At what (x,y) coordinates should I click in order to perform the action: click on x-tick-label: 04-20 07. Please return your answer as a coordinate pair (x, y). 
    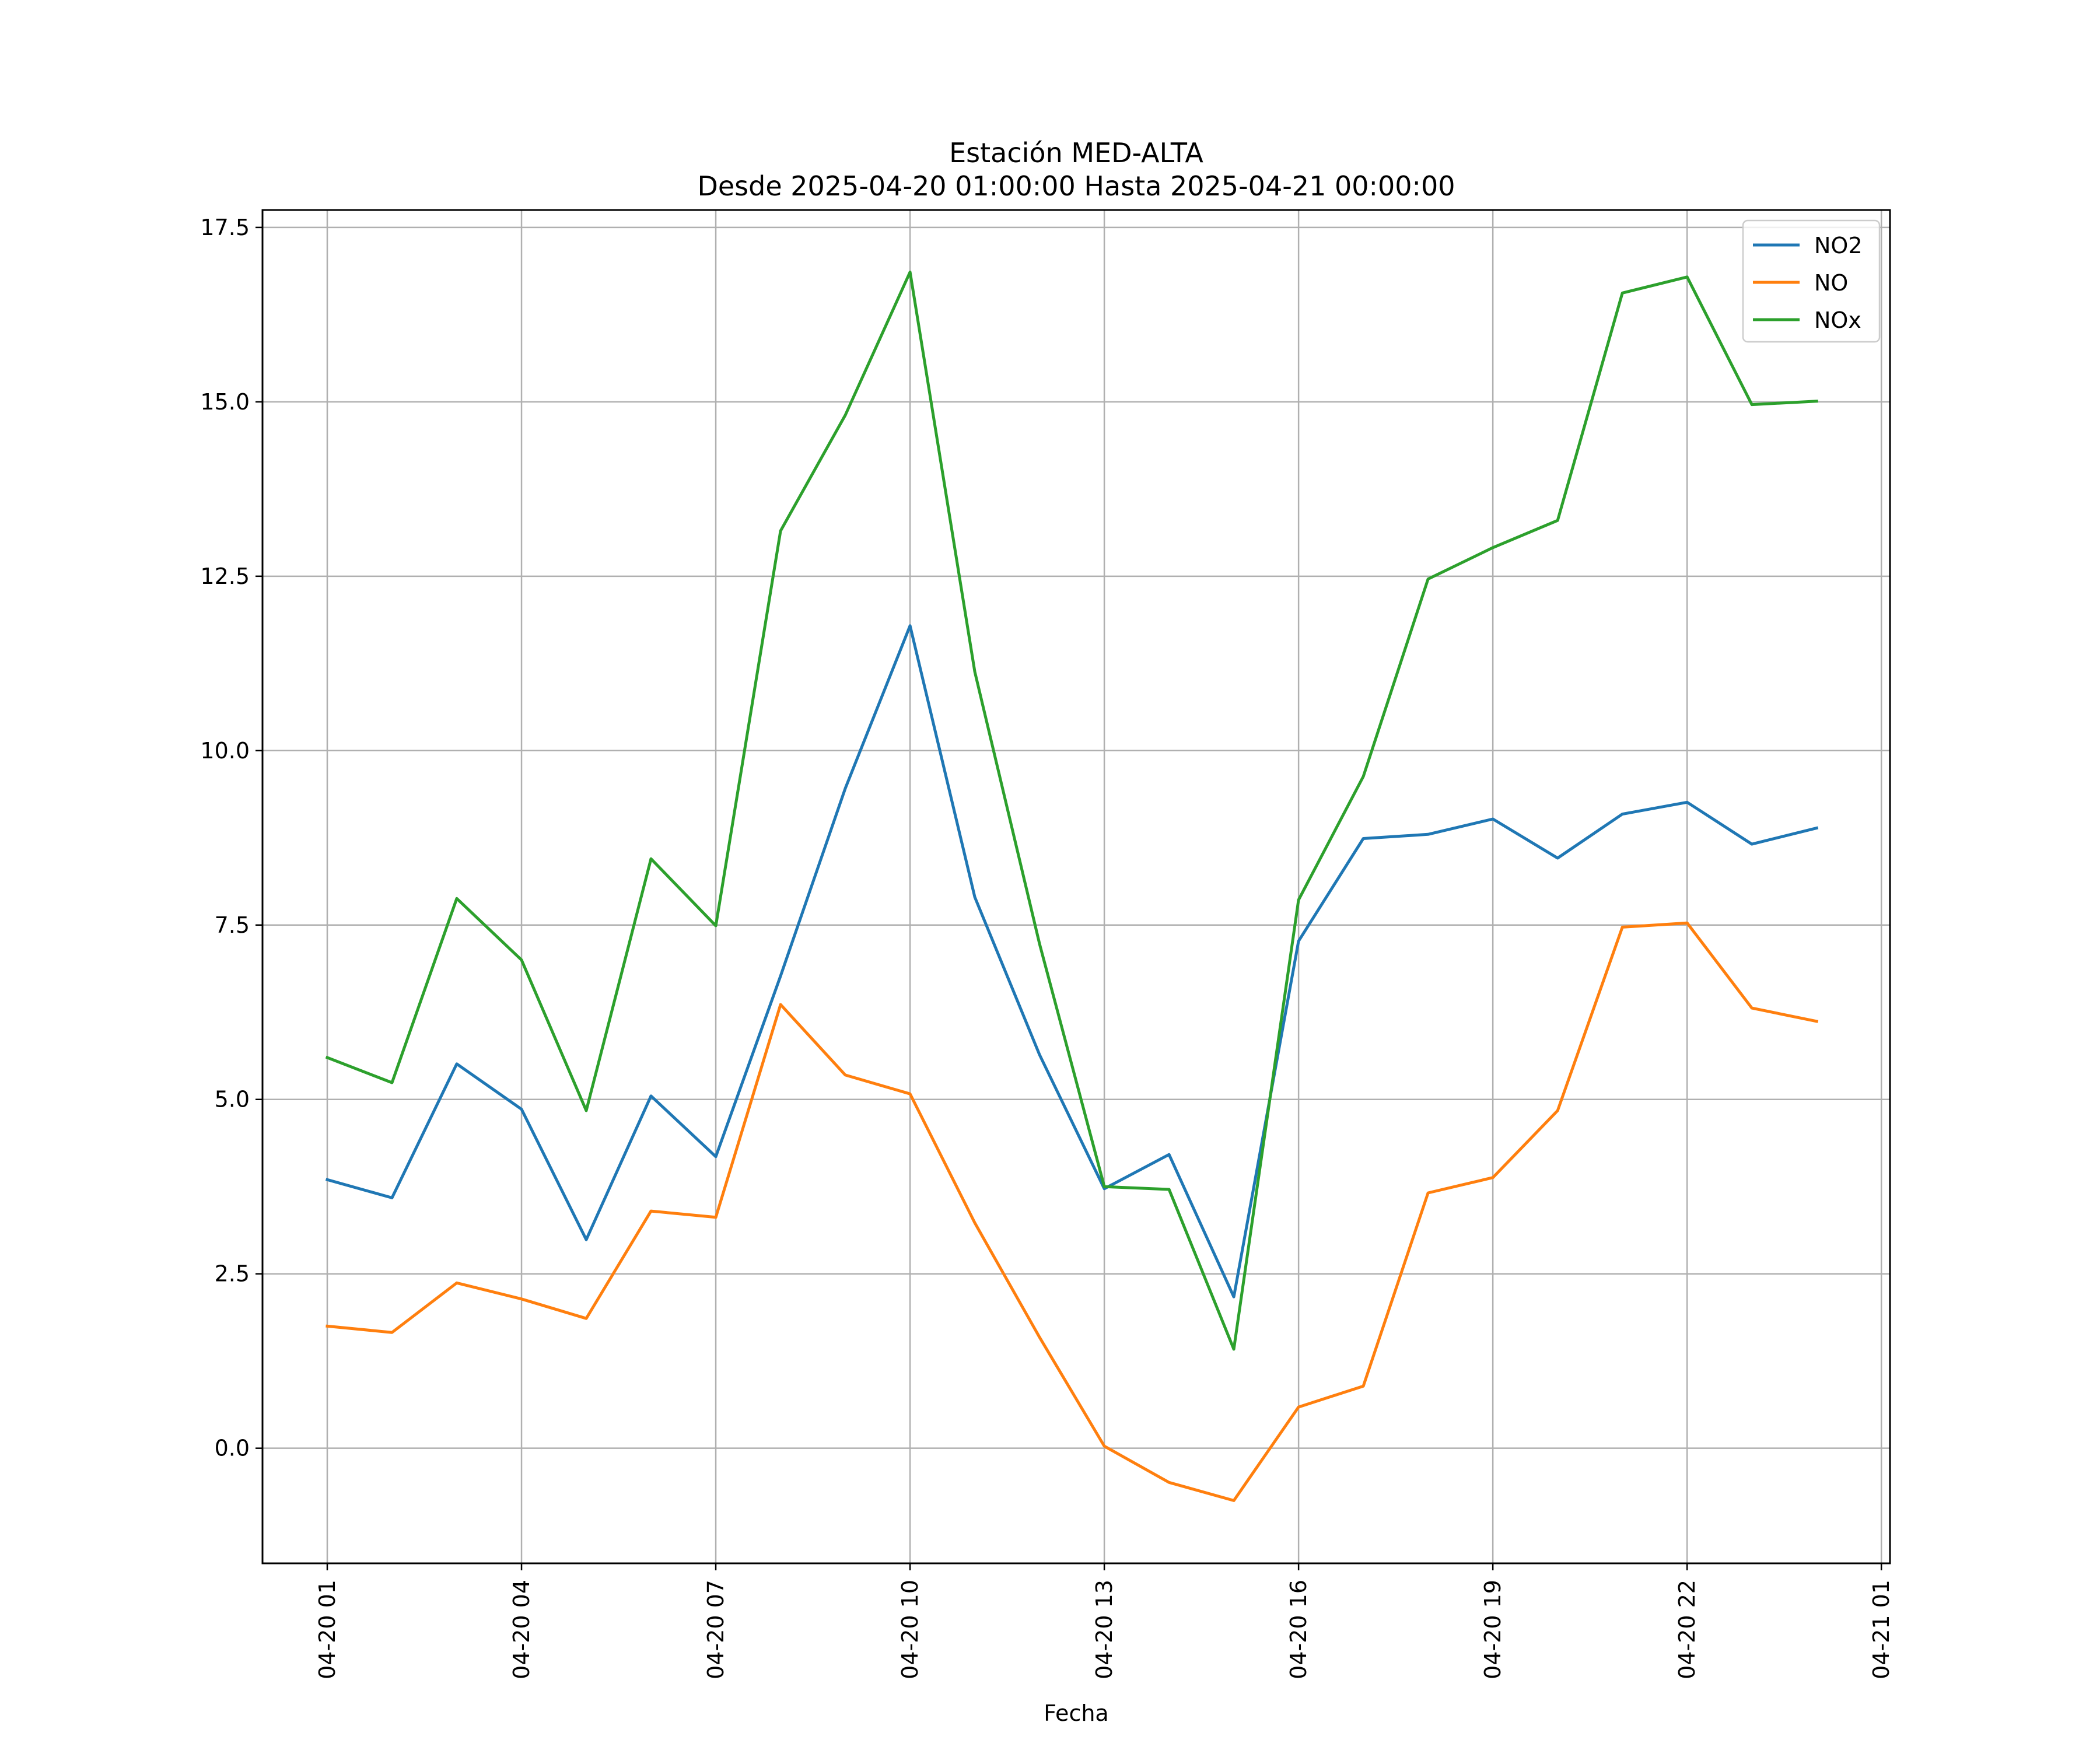
    Looking at the image, I should click on (716, 1629).